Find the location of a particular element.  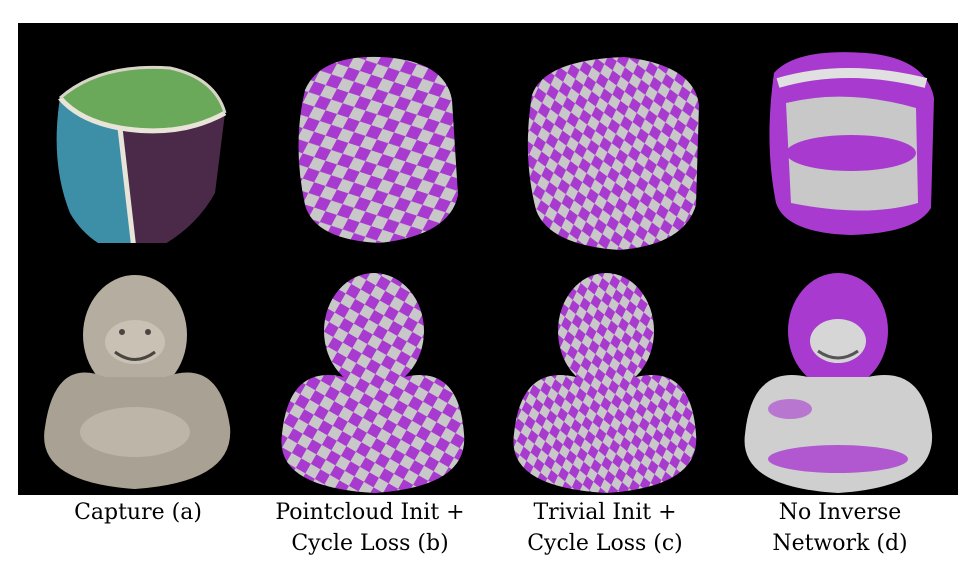

caption-a: Capture (a) is located at coordinates (138, 512).